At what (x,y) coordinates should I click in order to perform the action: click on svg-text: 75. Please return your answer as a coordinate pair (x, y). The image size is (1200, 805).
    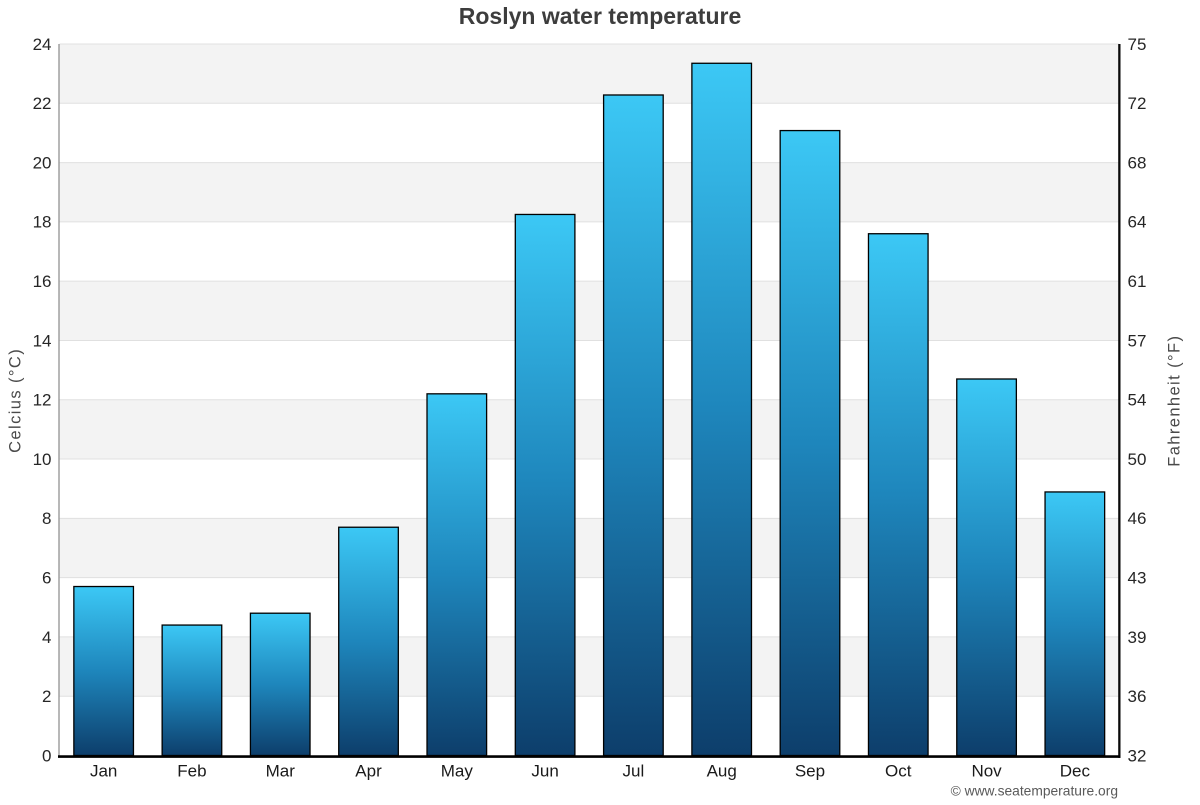
    Looking at the image, I should click on (1137, 44).